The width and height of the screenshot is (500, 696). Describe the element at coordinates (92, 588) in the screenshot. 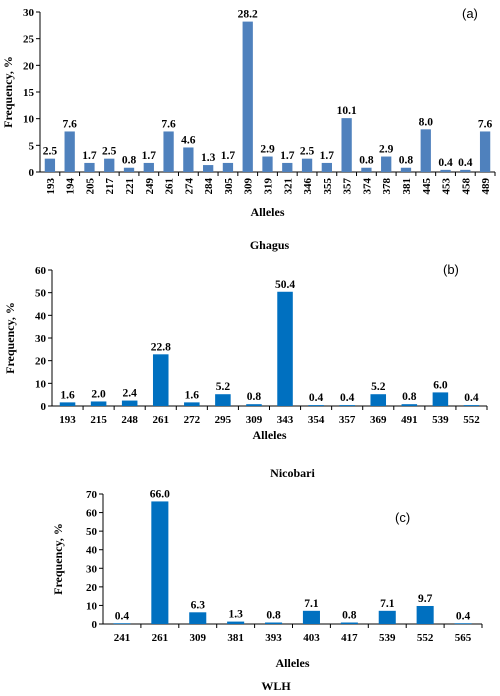

I see `y-tick-label: 20` at that location.